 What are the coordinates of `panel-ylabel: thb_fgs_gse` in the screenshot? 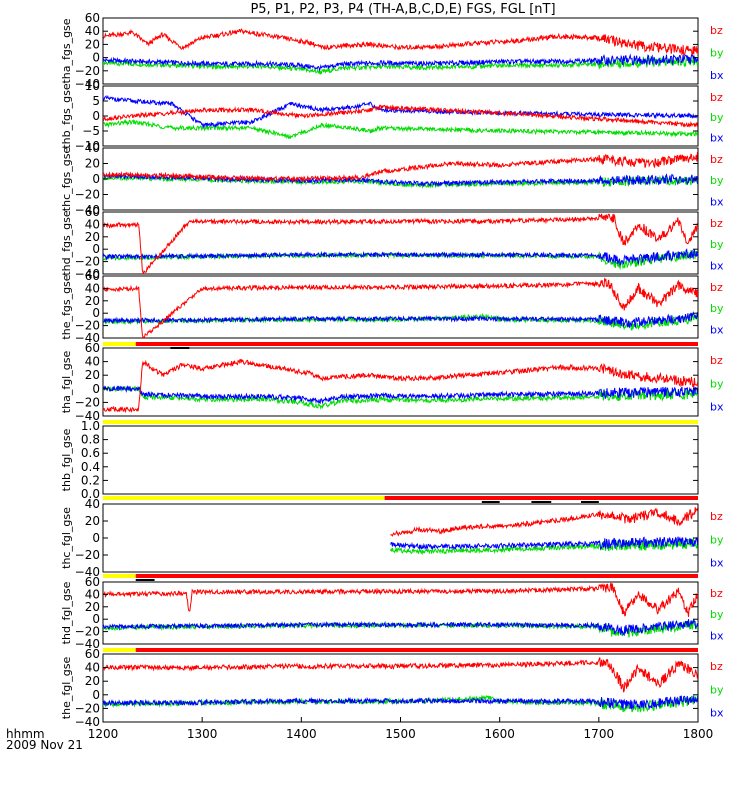 It's located at (66, 116).